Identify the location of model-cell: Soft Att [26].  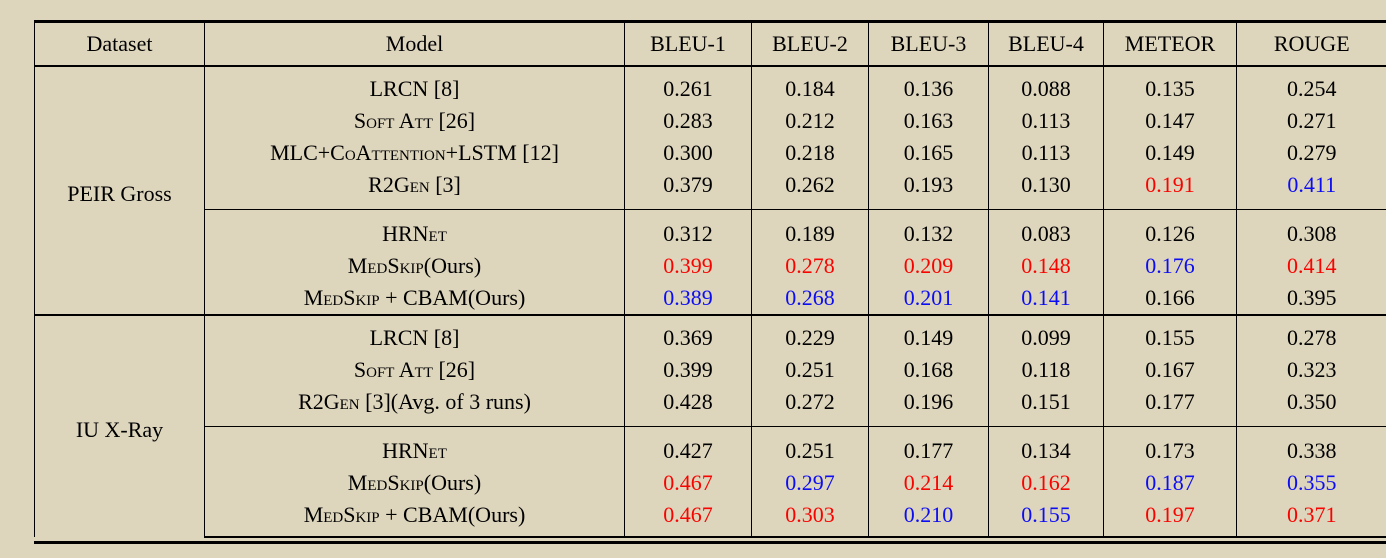
(414, 121).